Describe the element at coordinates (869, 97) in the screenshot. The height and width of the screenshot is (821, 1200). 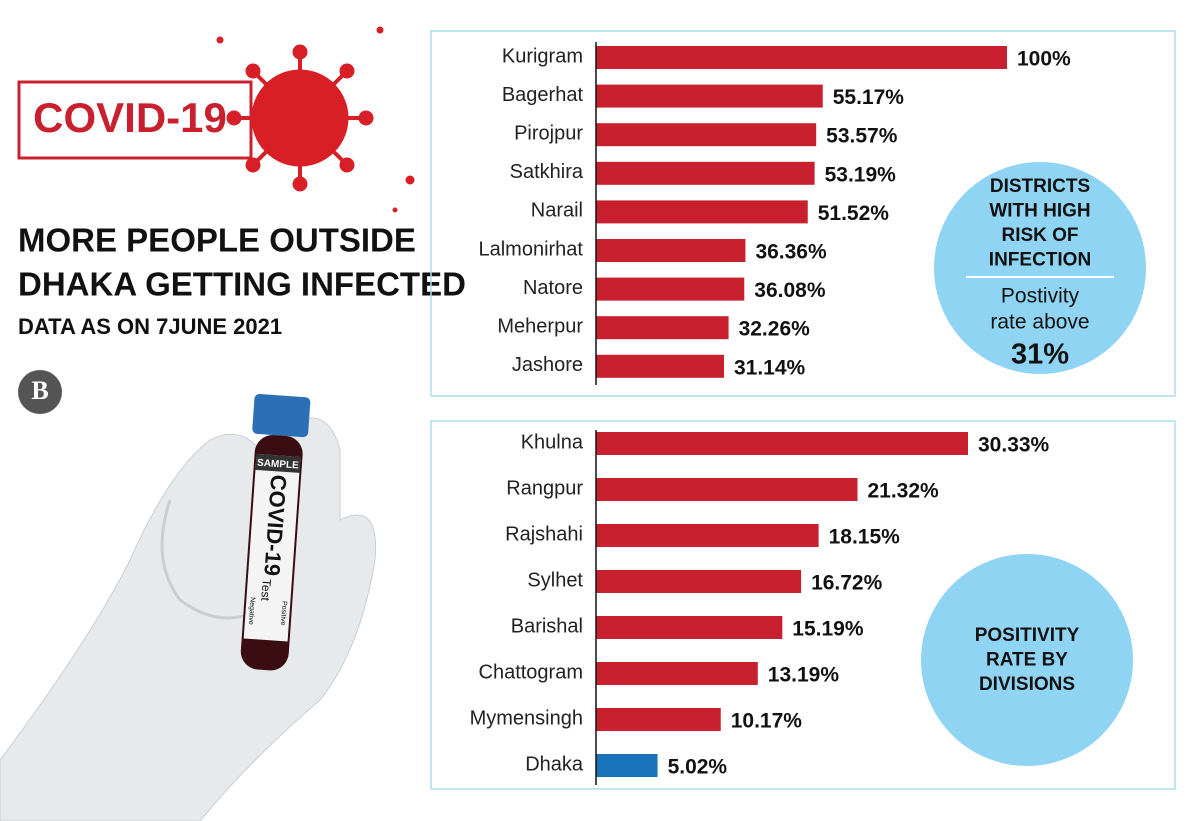
I see `value-label: 55.17%` at that location.